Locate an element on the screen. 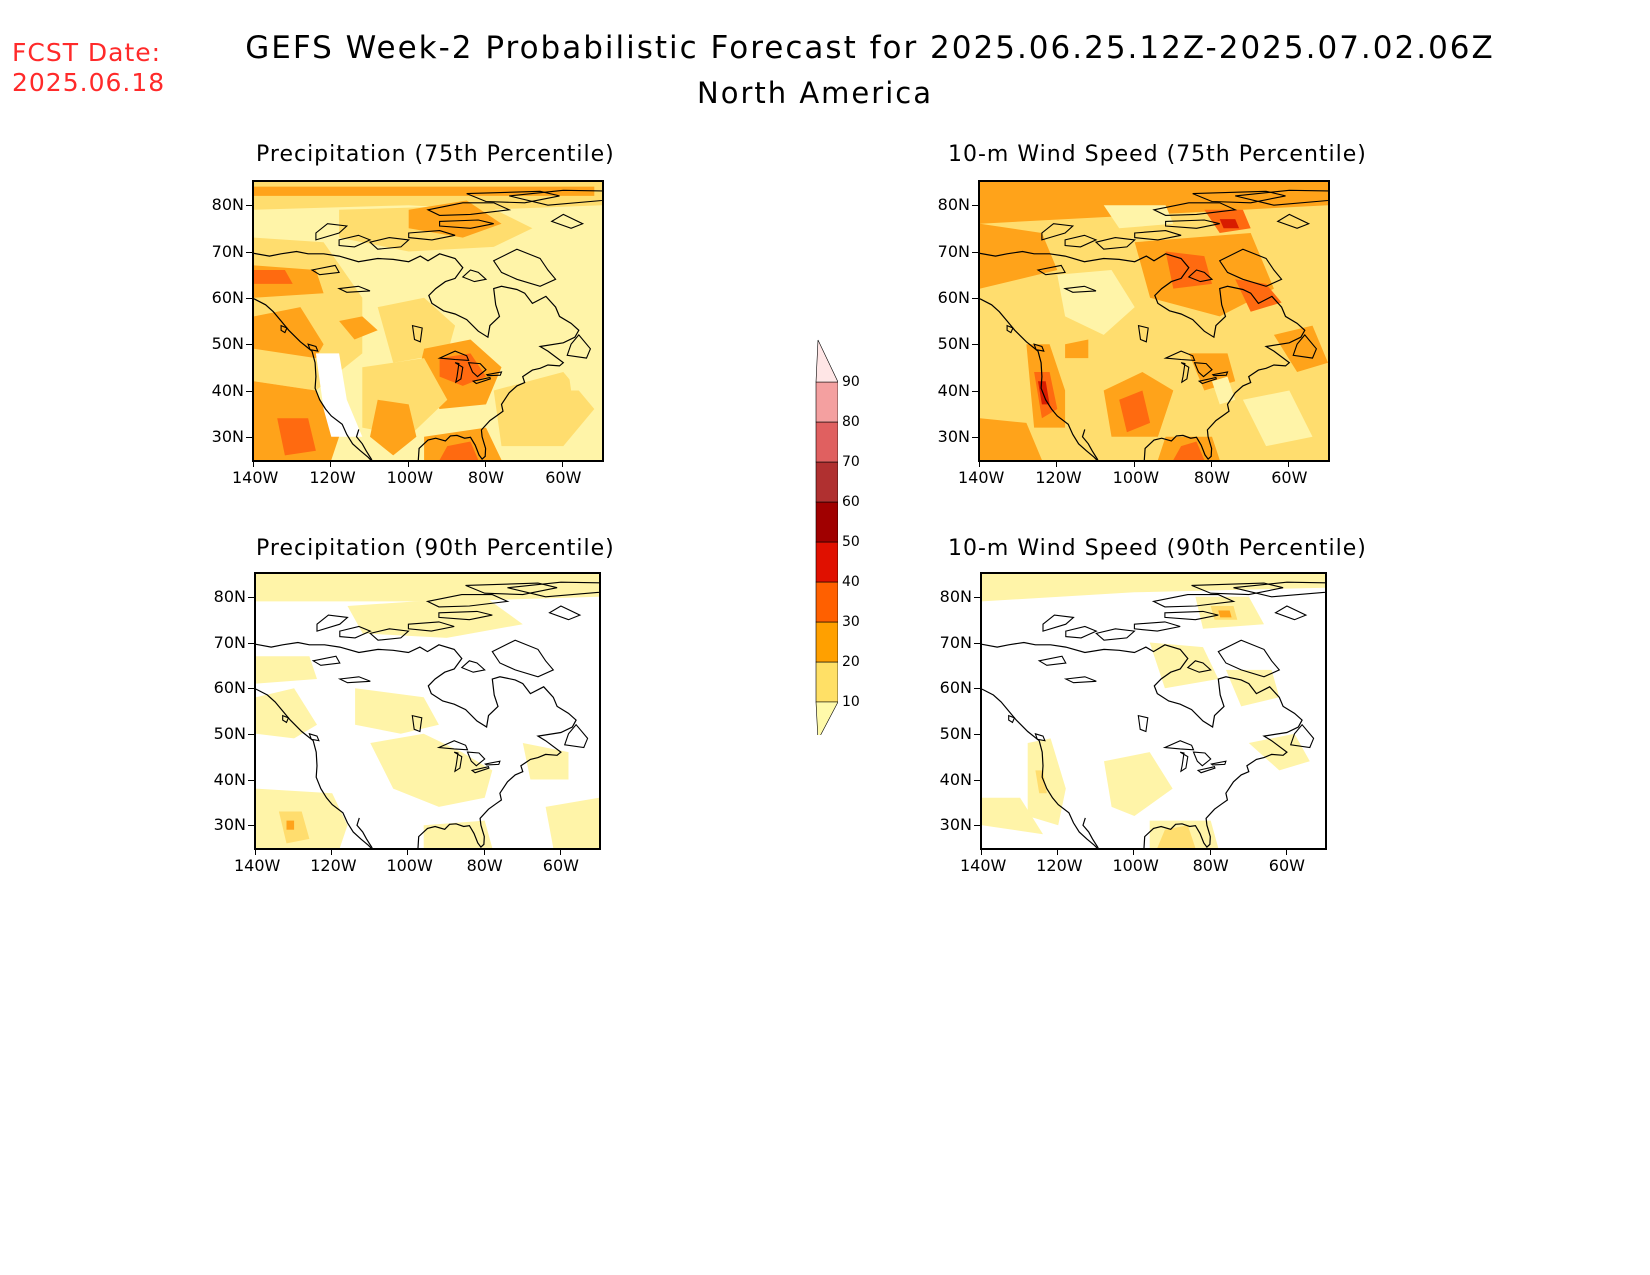 The image size is (1650, 1275). colorbar-label: 60 is located at coordinates (851, 502).